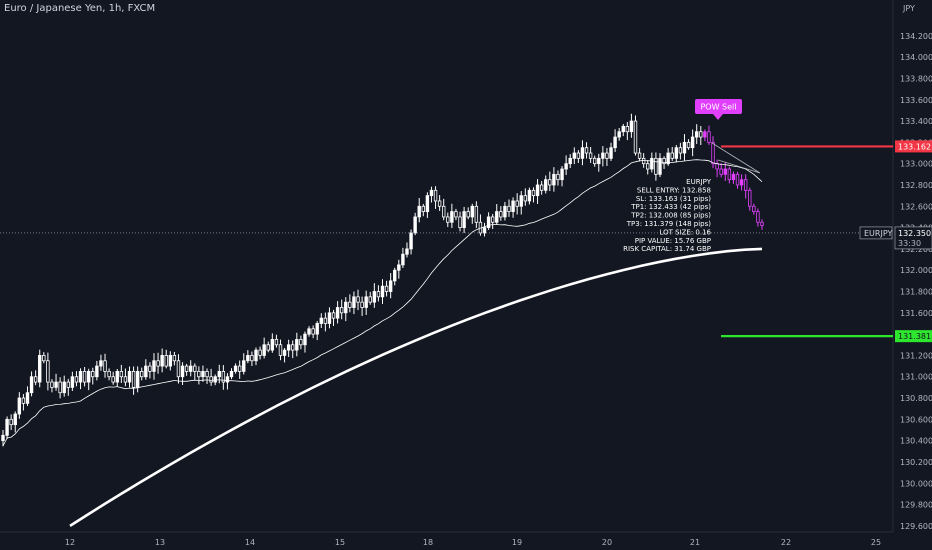 Image resolution: width=932 pixels, height=550 pixels. Describe the element at coordinates (916, 313) in the screenshot. I see `y-tick-label: 131.600` at that location.